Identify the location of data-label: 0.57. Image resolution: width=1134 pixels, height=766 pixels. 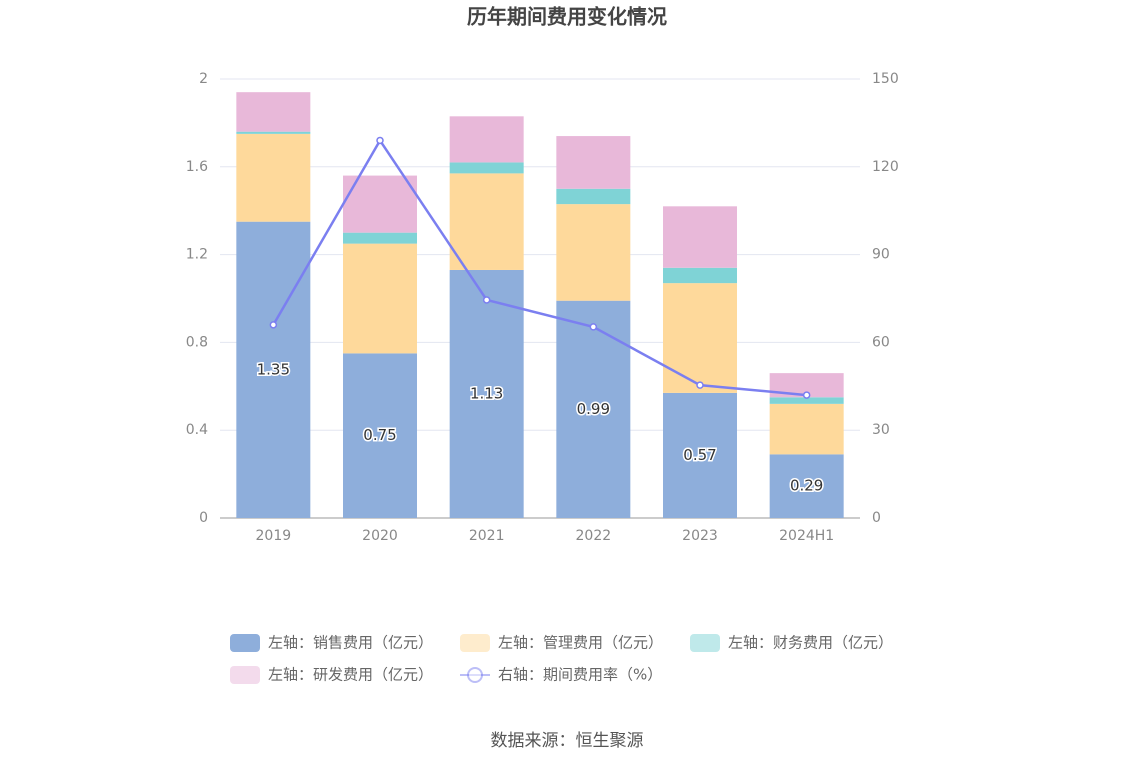
(699, 455).